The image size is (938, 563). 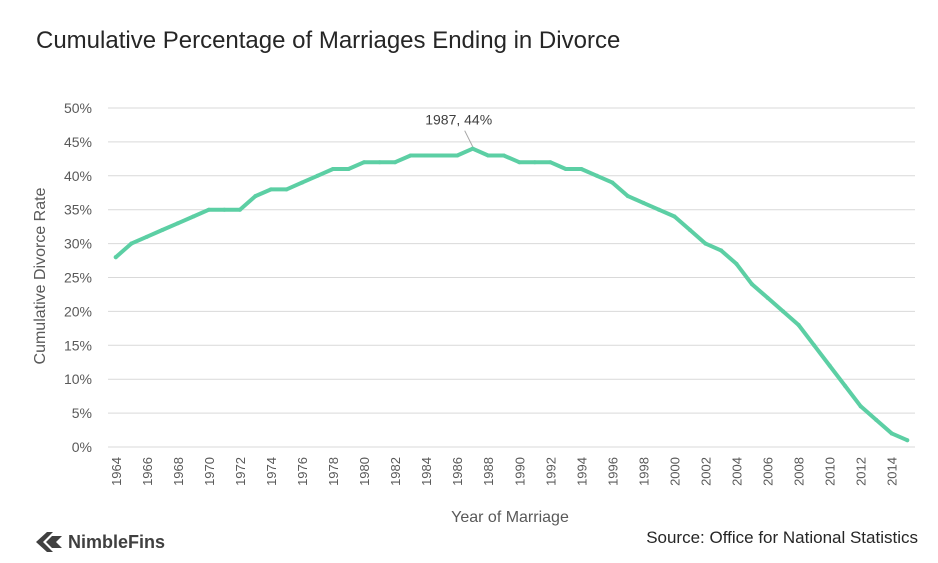 I want to click on x-tick-label: 2000, so click(x=674, y=471).